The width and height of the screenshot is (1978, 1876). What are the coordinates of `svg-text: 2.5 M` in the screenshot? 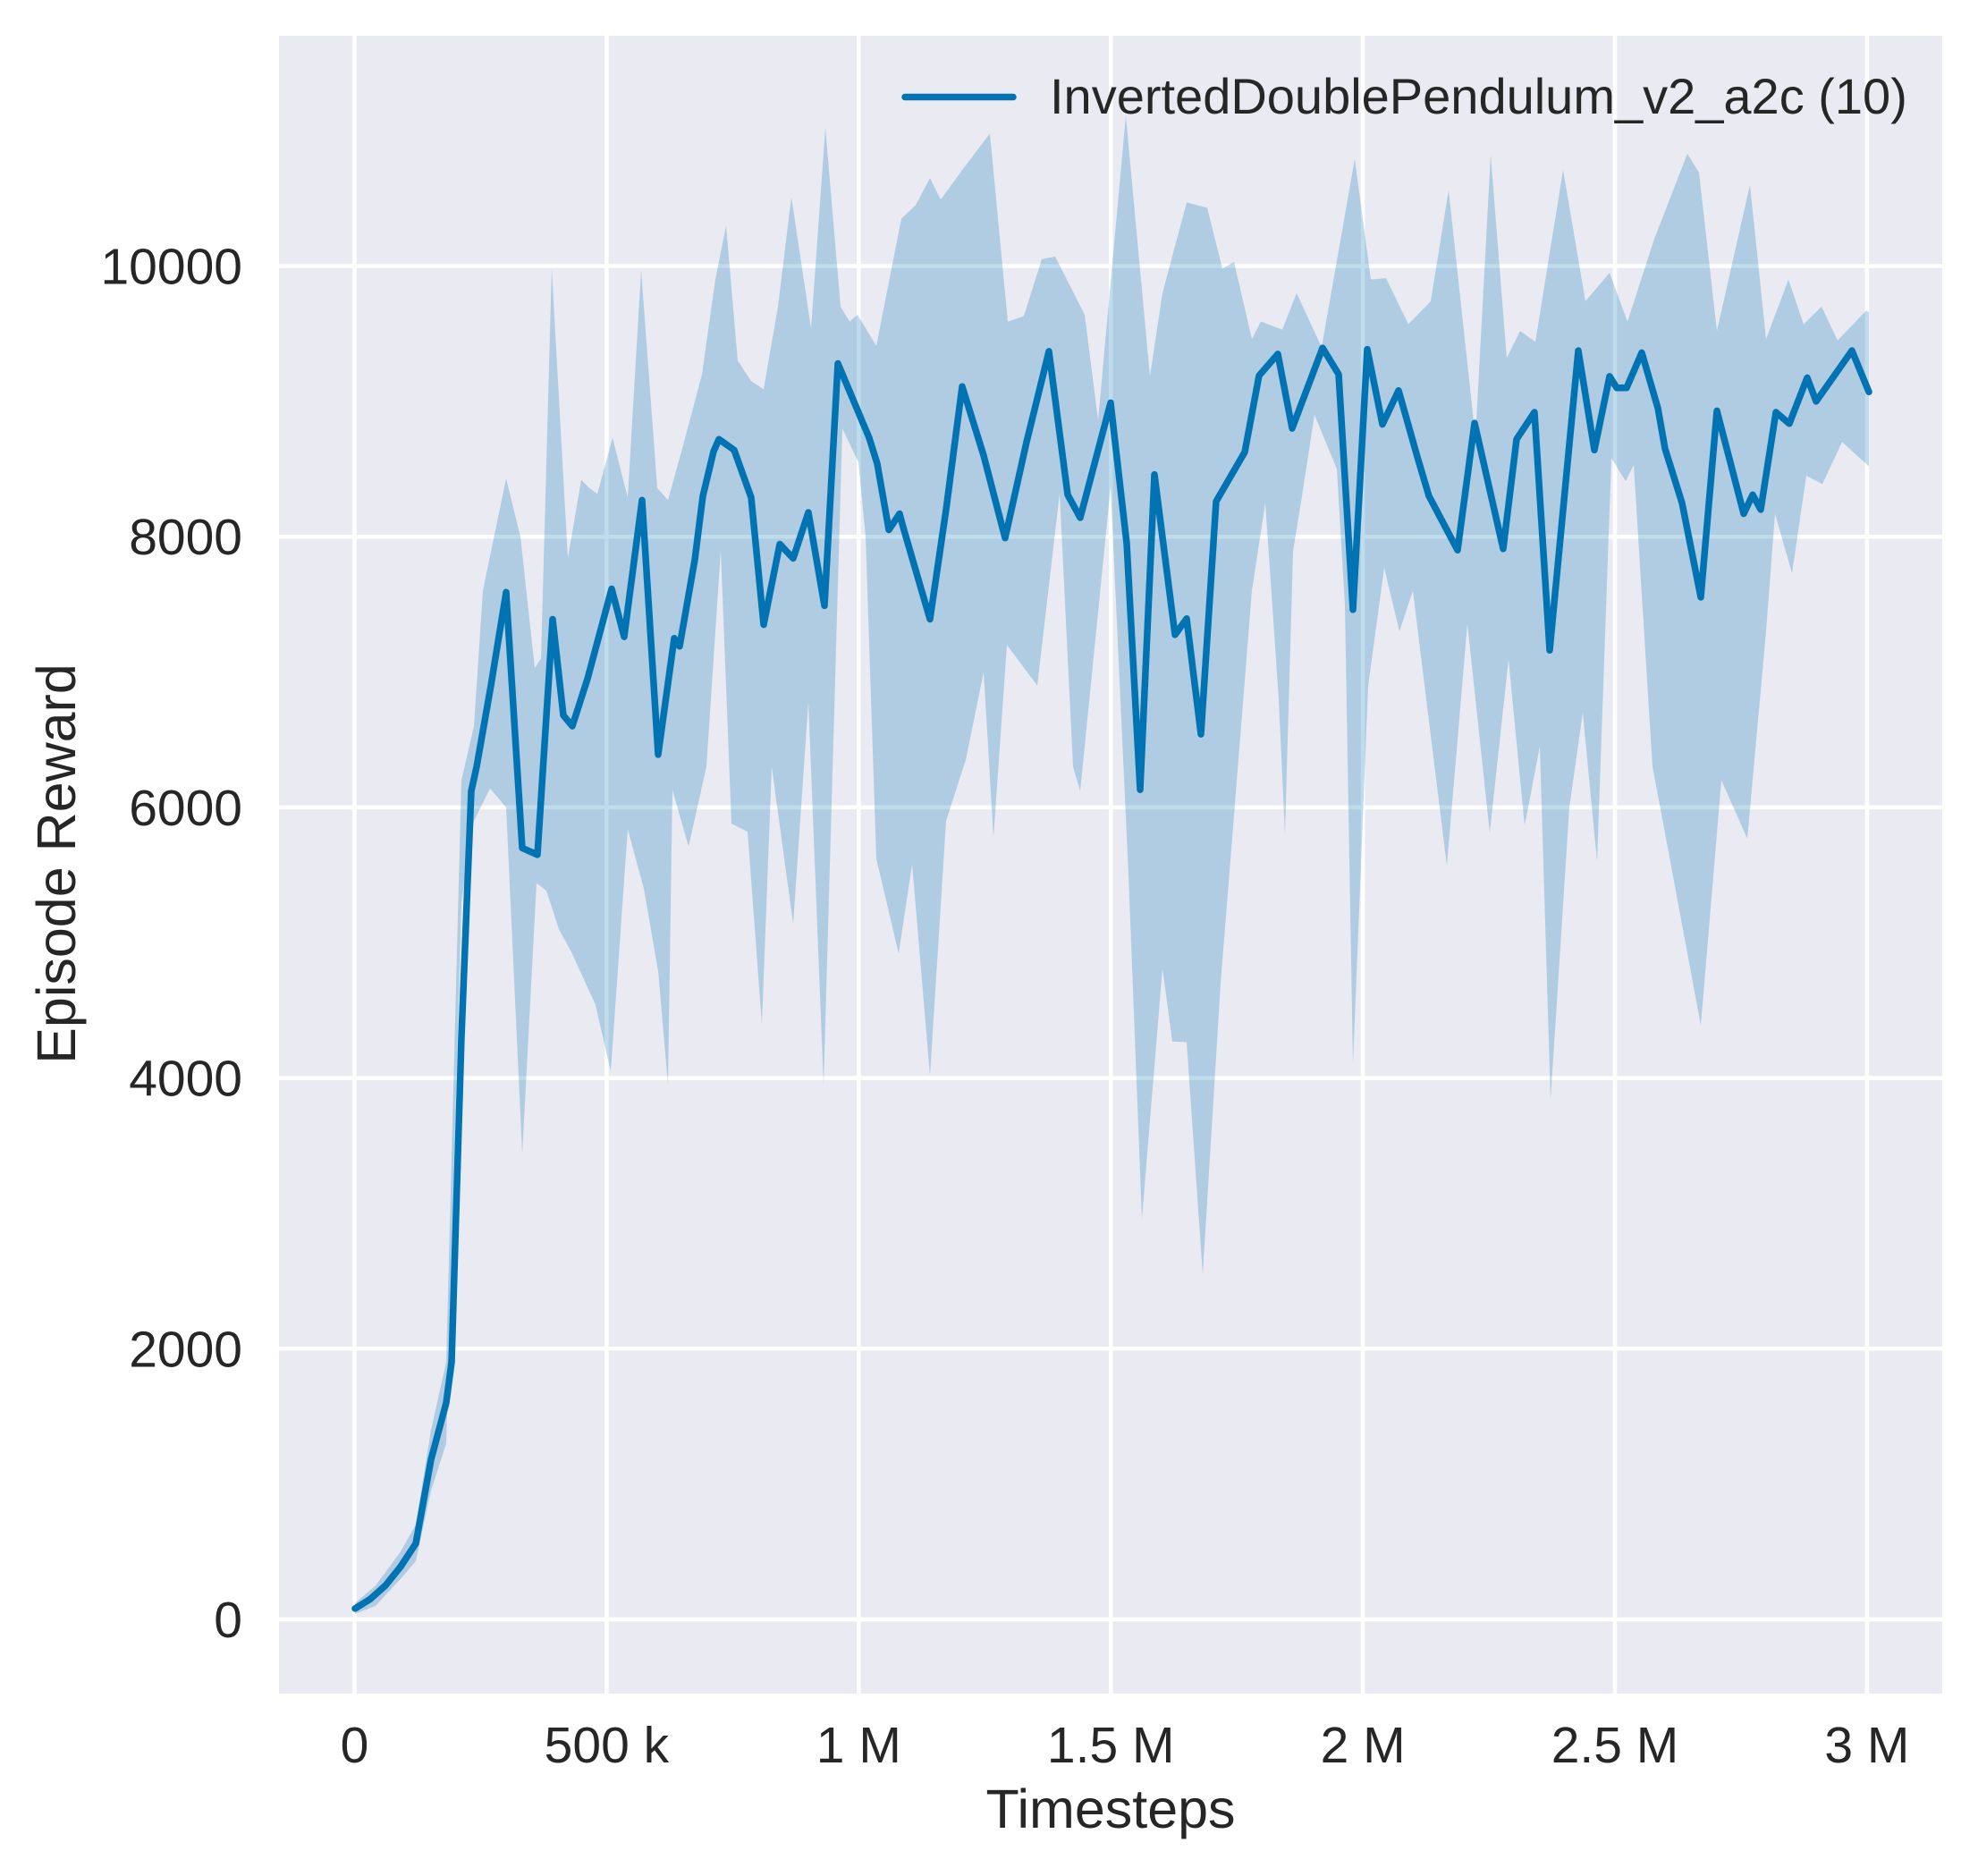 It's located at (1615, 1745).